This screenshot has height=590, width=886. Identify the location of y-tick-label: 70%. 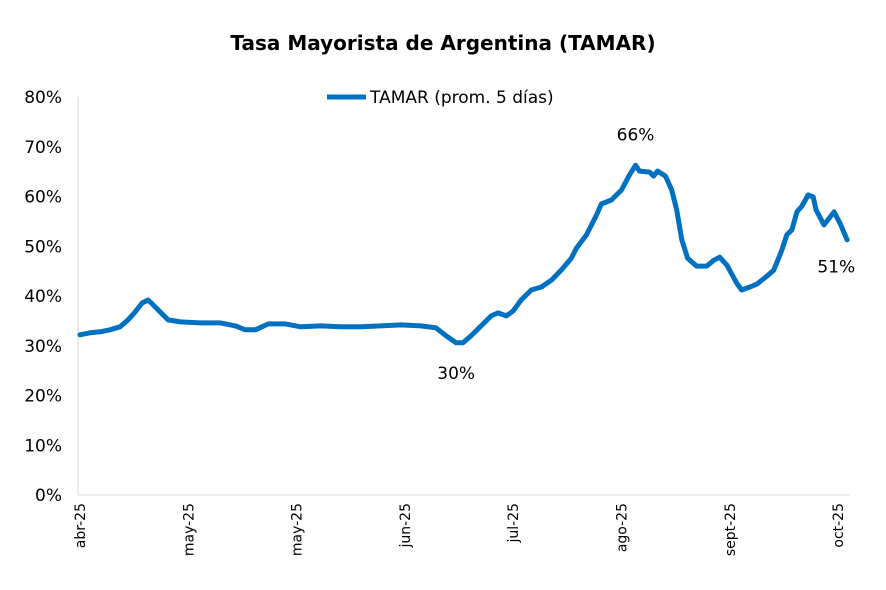
(43, 148).